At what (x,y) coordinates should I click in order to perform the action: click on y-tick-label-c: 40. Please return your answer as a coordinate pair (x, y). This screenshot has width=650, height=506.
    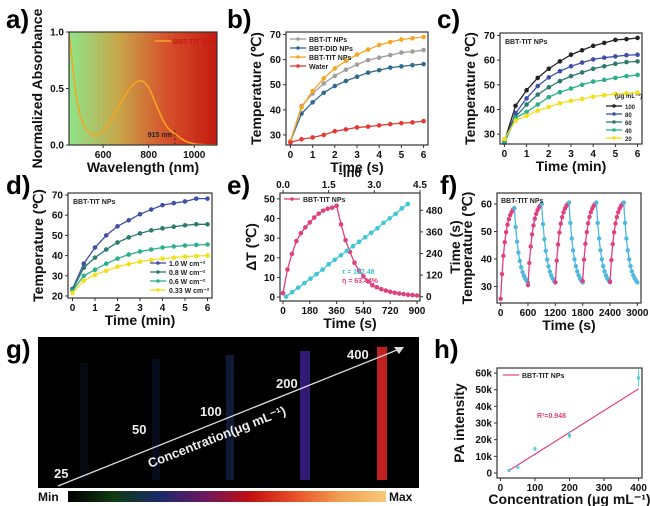
    Looking at the image, I should click on (490, 110).